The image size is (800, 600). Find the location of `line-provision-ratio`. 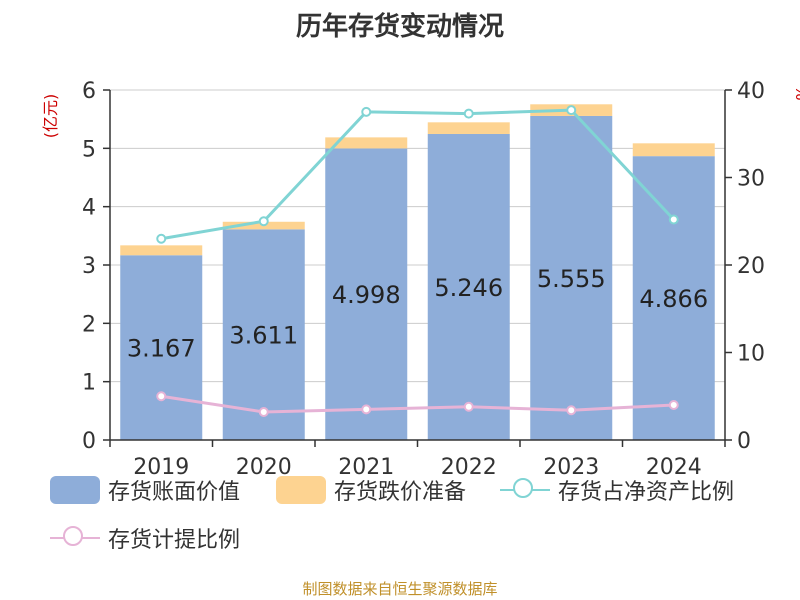

line-provision-ratio is located at coordinates (417, 404).